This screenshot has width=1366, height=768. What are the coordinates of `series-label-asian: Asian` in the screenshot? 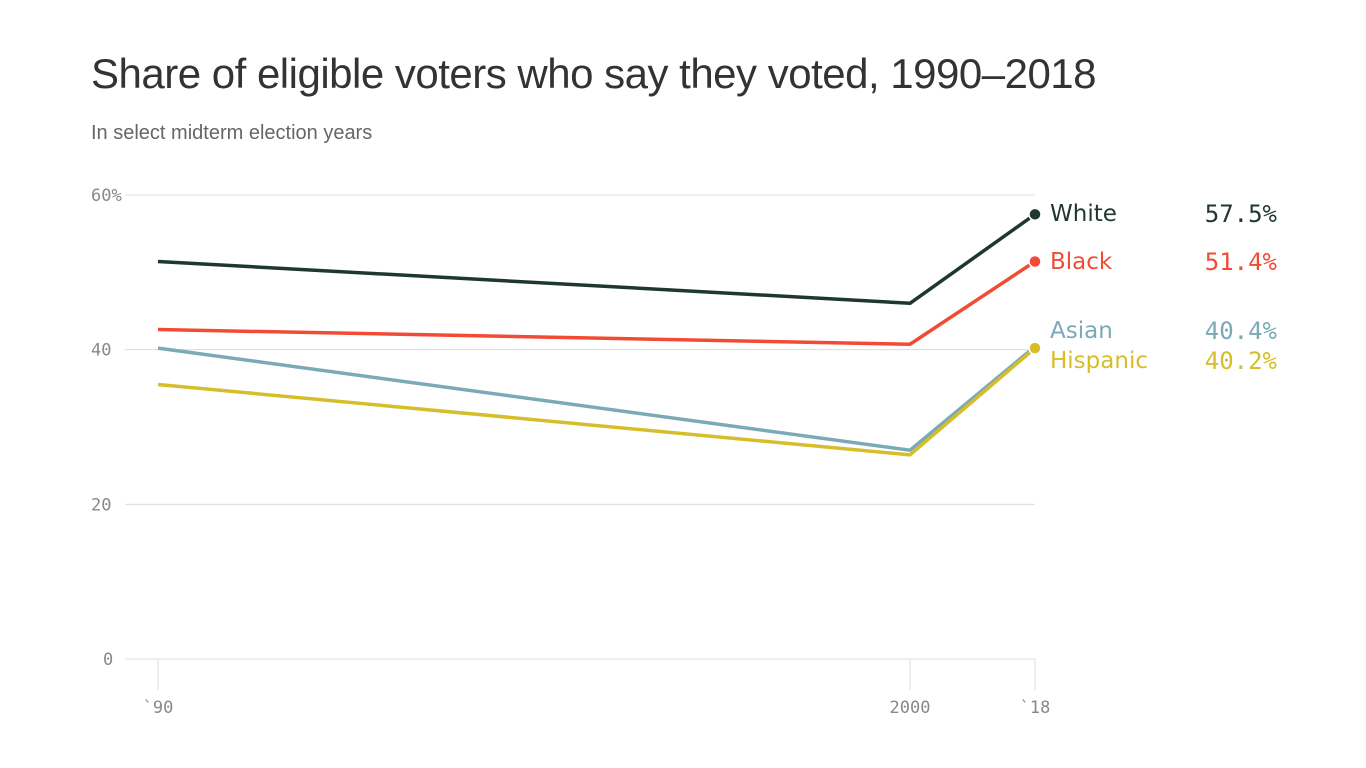 It's located at (1081, 331).